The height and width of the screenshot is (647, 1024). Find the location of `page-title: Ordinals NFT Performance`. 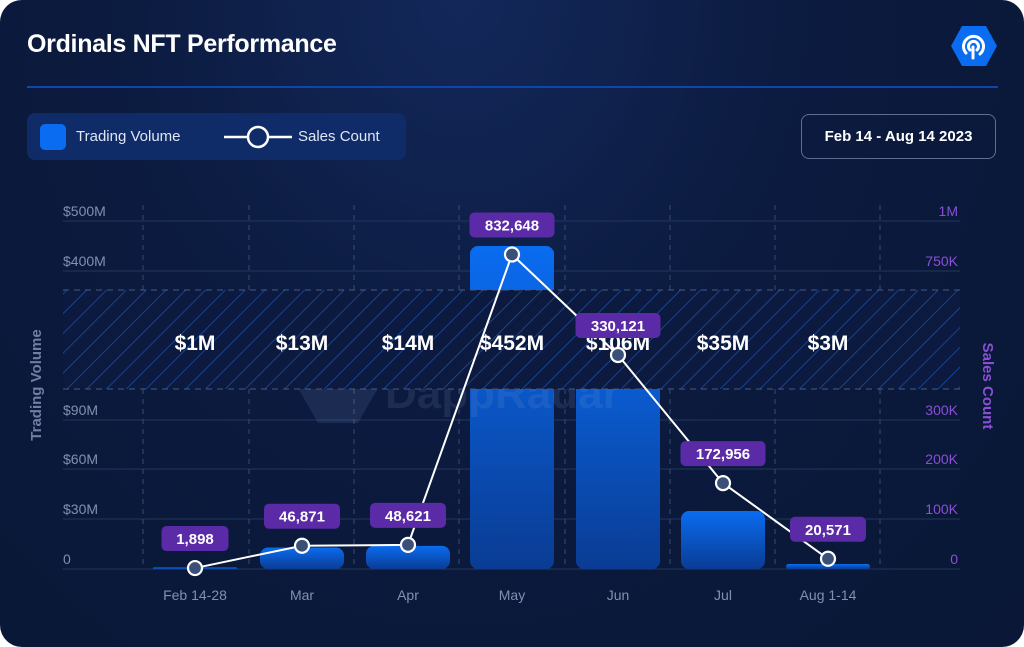

page-title: Ordinals NFT Performance is located at coordinates (182, 44).